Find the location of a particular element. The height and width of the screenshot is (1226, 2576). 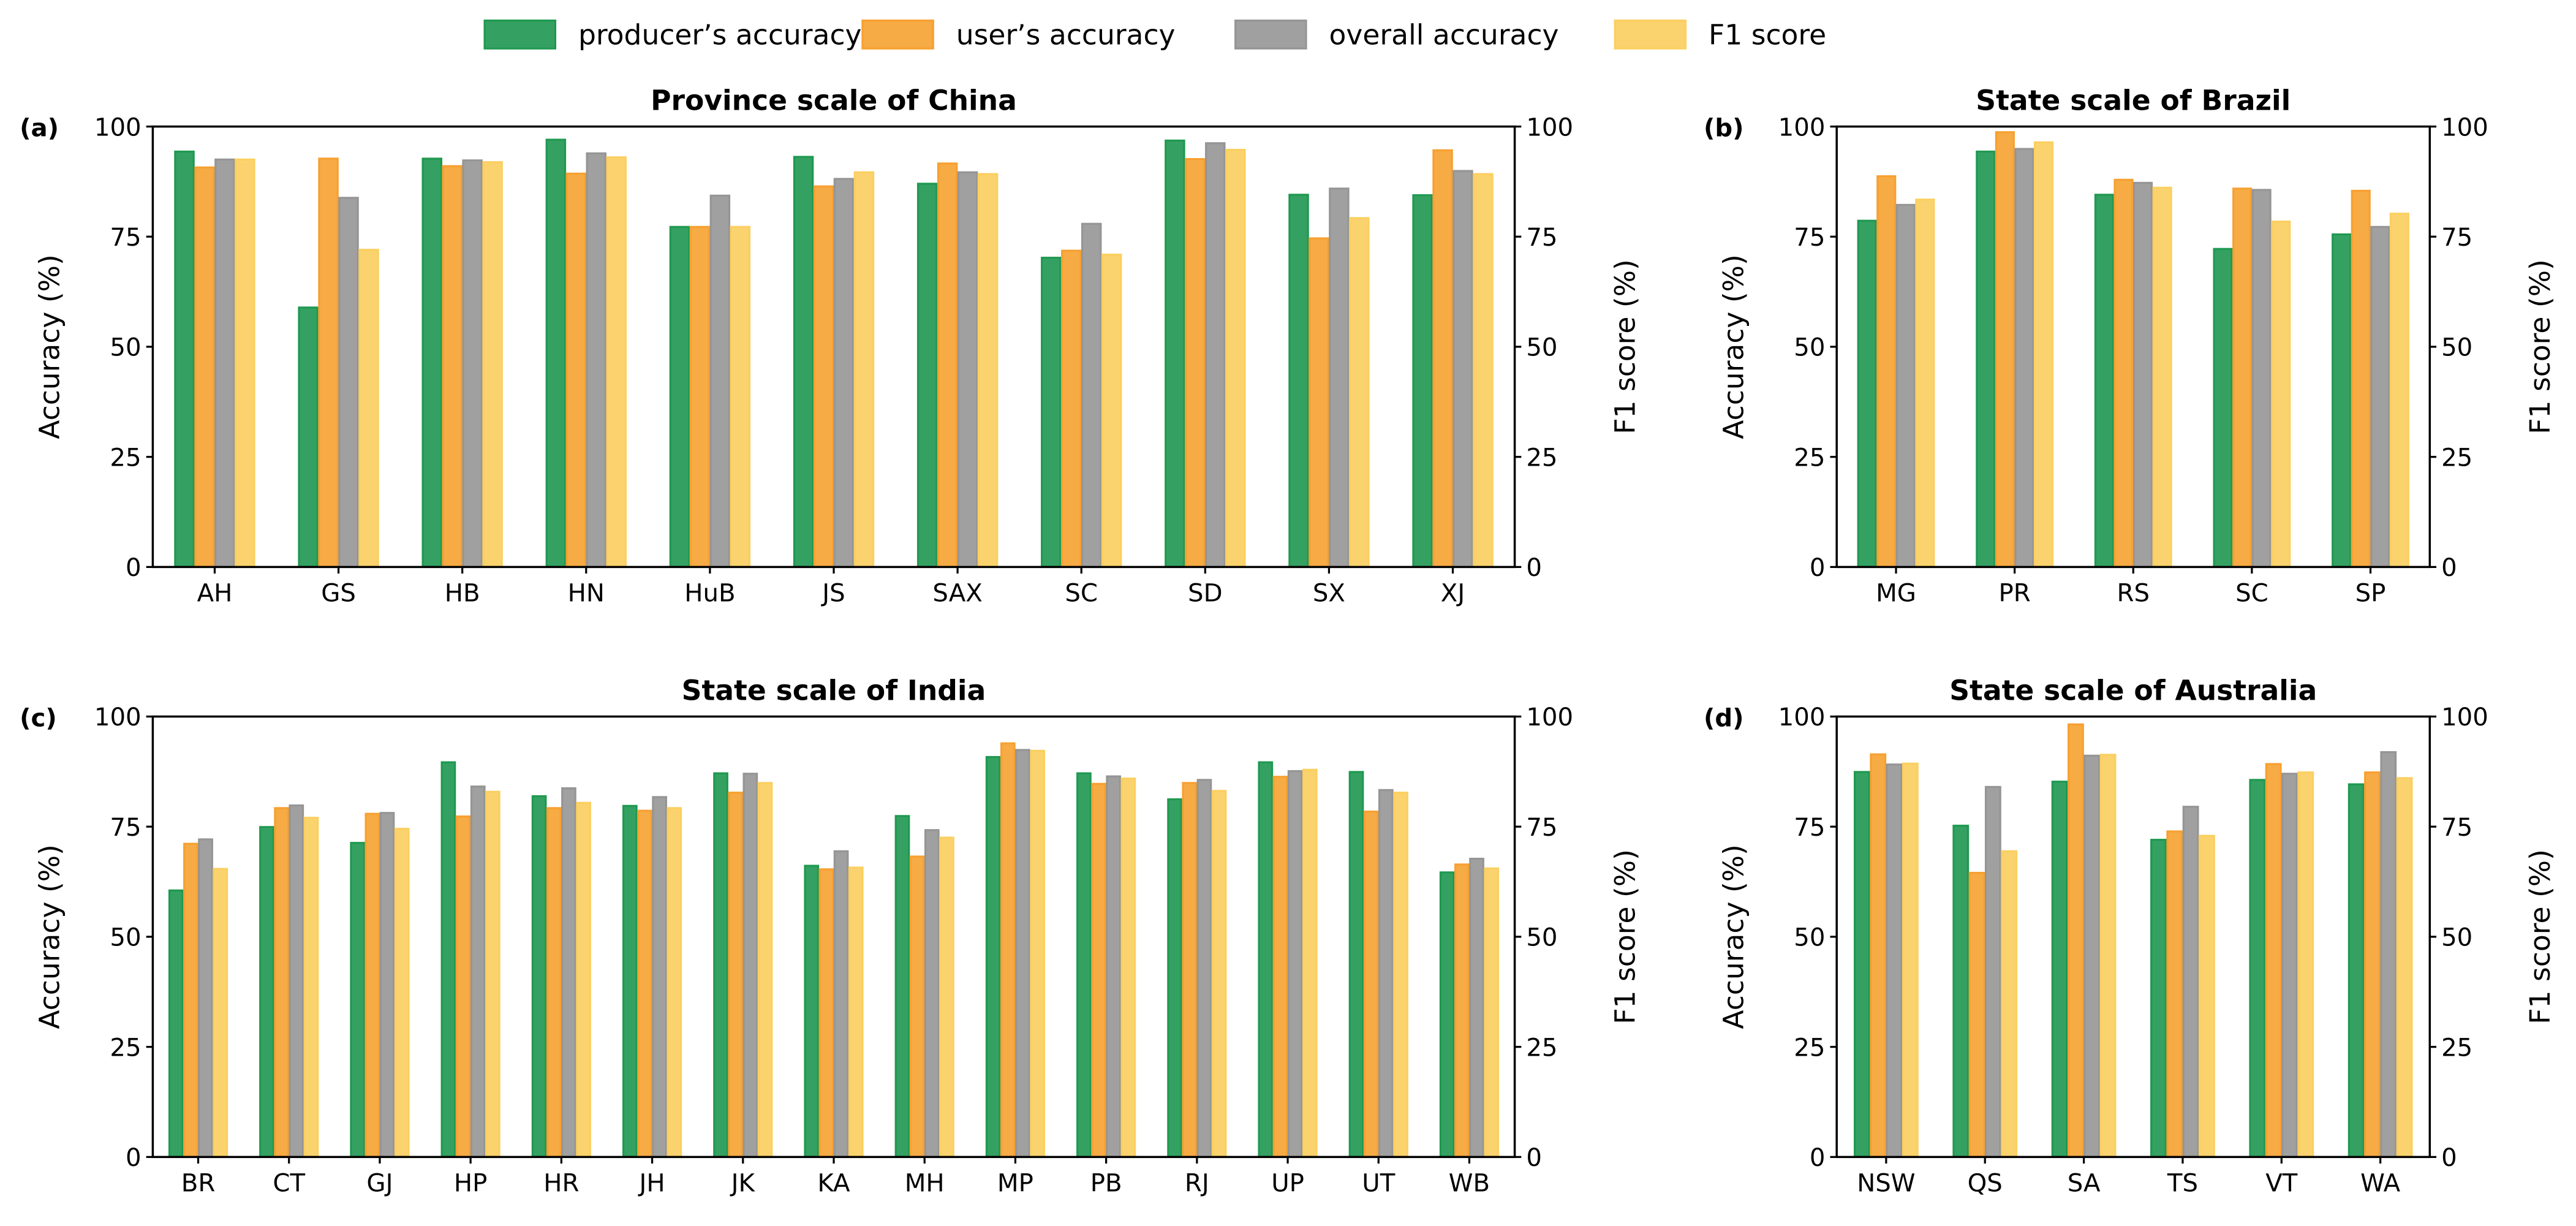

x-tick-label: HR is located at coordinates (561, 1184).